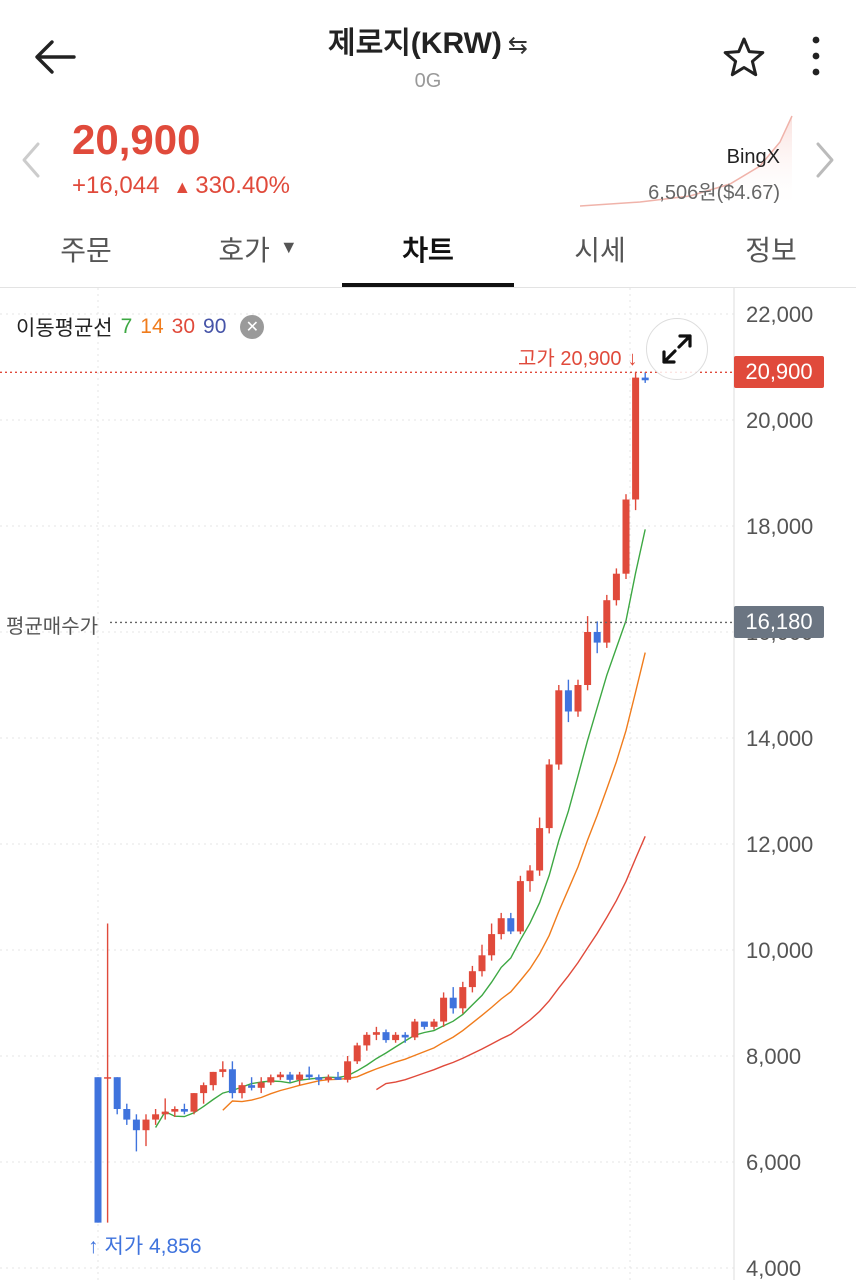 This screenshot has width=856, height=1280. I want to click on sparkline-chart, so click(686, 162).